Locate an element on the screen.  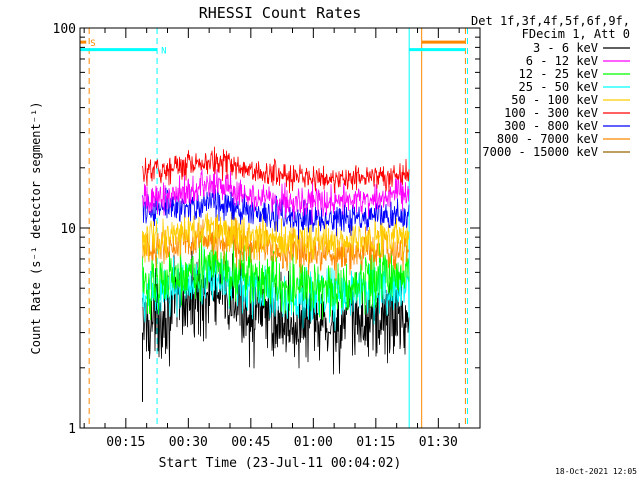
chart-title: RHESSI Count Rates is located at coordinates (280, 13).